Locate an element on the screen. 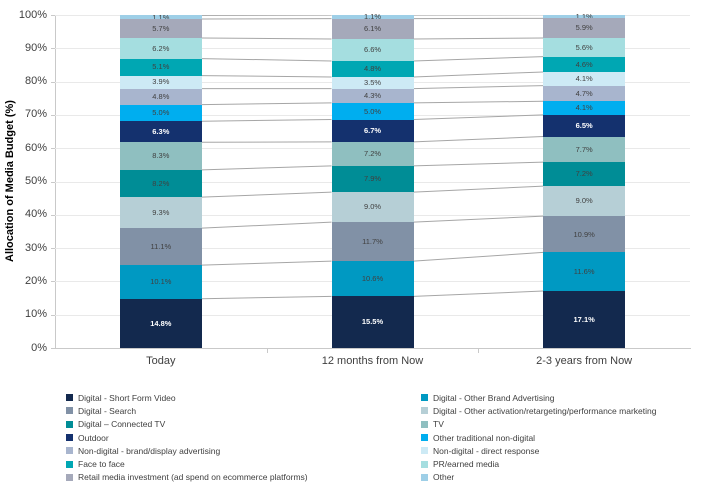  bar-segment: 11.6% is located at coordinates (584, 272).